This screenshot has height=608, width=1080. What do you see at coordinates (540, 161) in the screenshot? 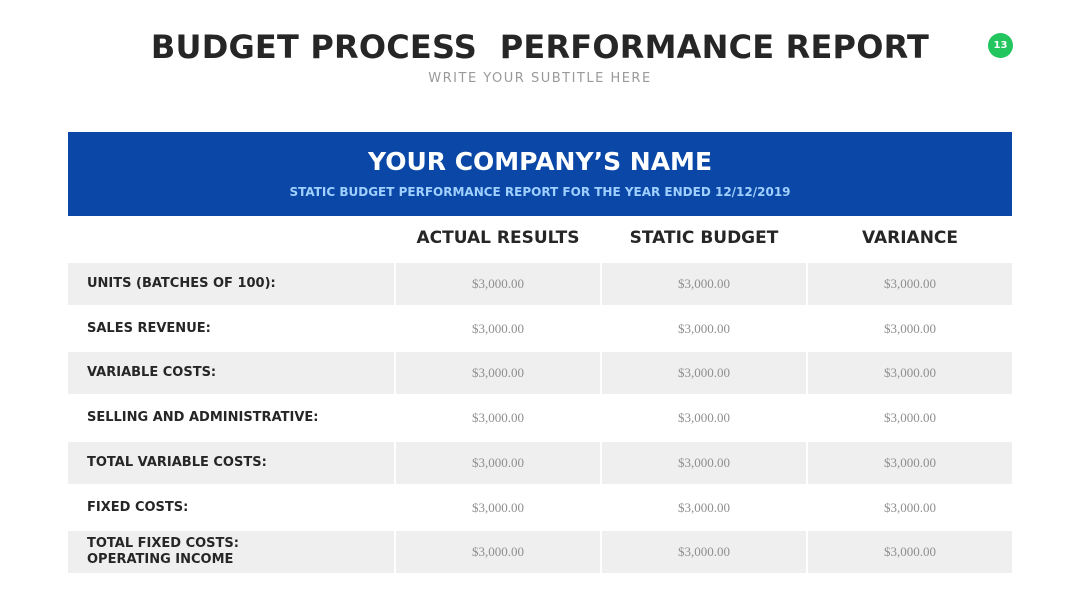
I see `company-name: YOUR COMPANY’S NAME` at bounding box center [540, 161].